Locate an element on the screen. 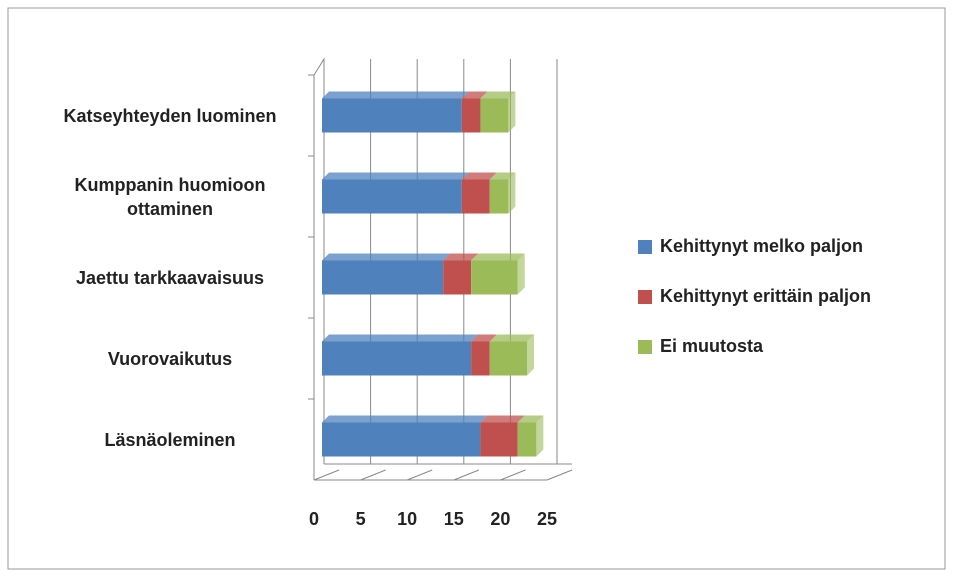  y-tick-label: Katseyhteyden luominen is located at coordinates (170, 115).